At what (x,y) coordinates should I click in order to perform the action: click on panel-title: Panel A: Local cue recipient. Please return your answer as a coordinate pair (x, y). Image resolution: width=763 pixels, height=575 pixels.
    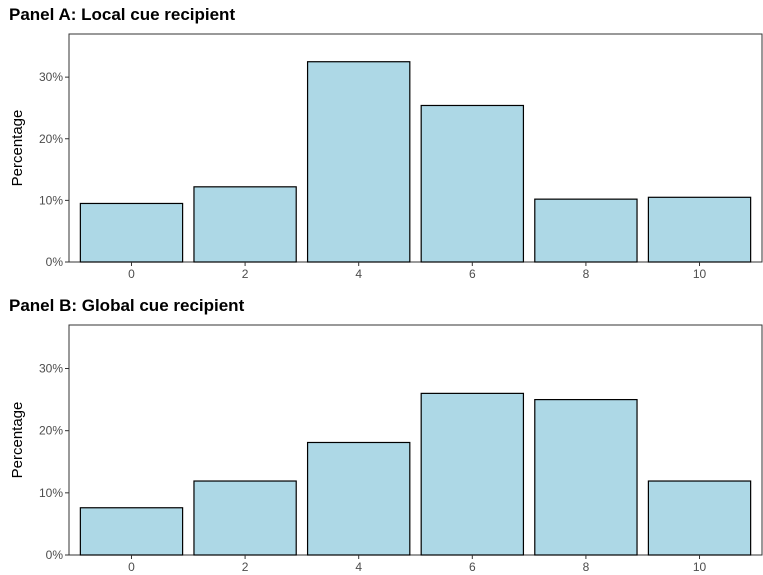
    Looking at the image, I should click on (122, 14).